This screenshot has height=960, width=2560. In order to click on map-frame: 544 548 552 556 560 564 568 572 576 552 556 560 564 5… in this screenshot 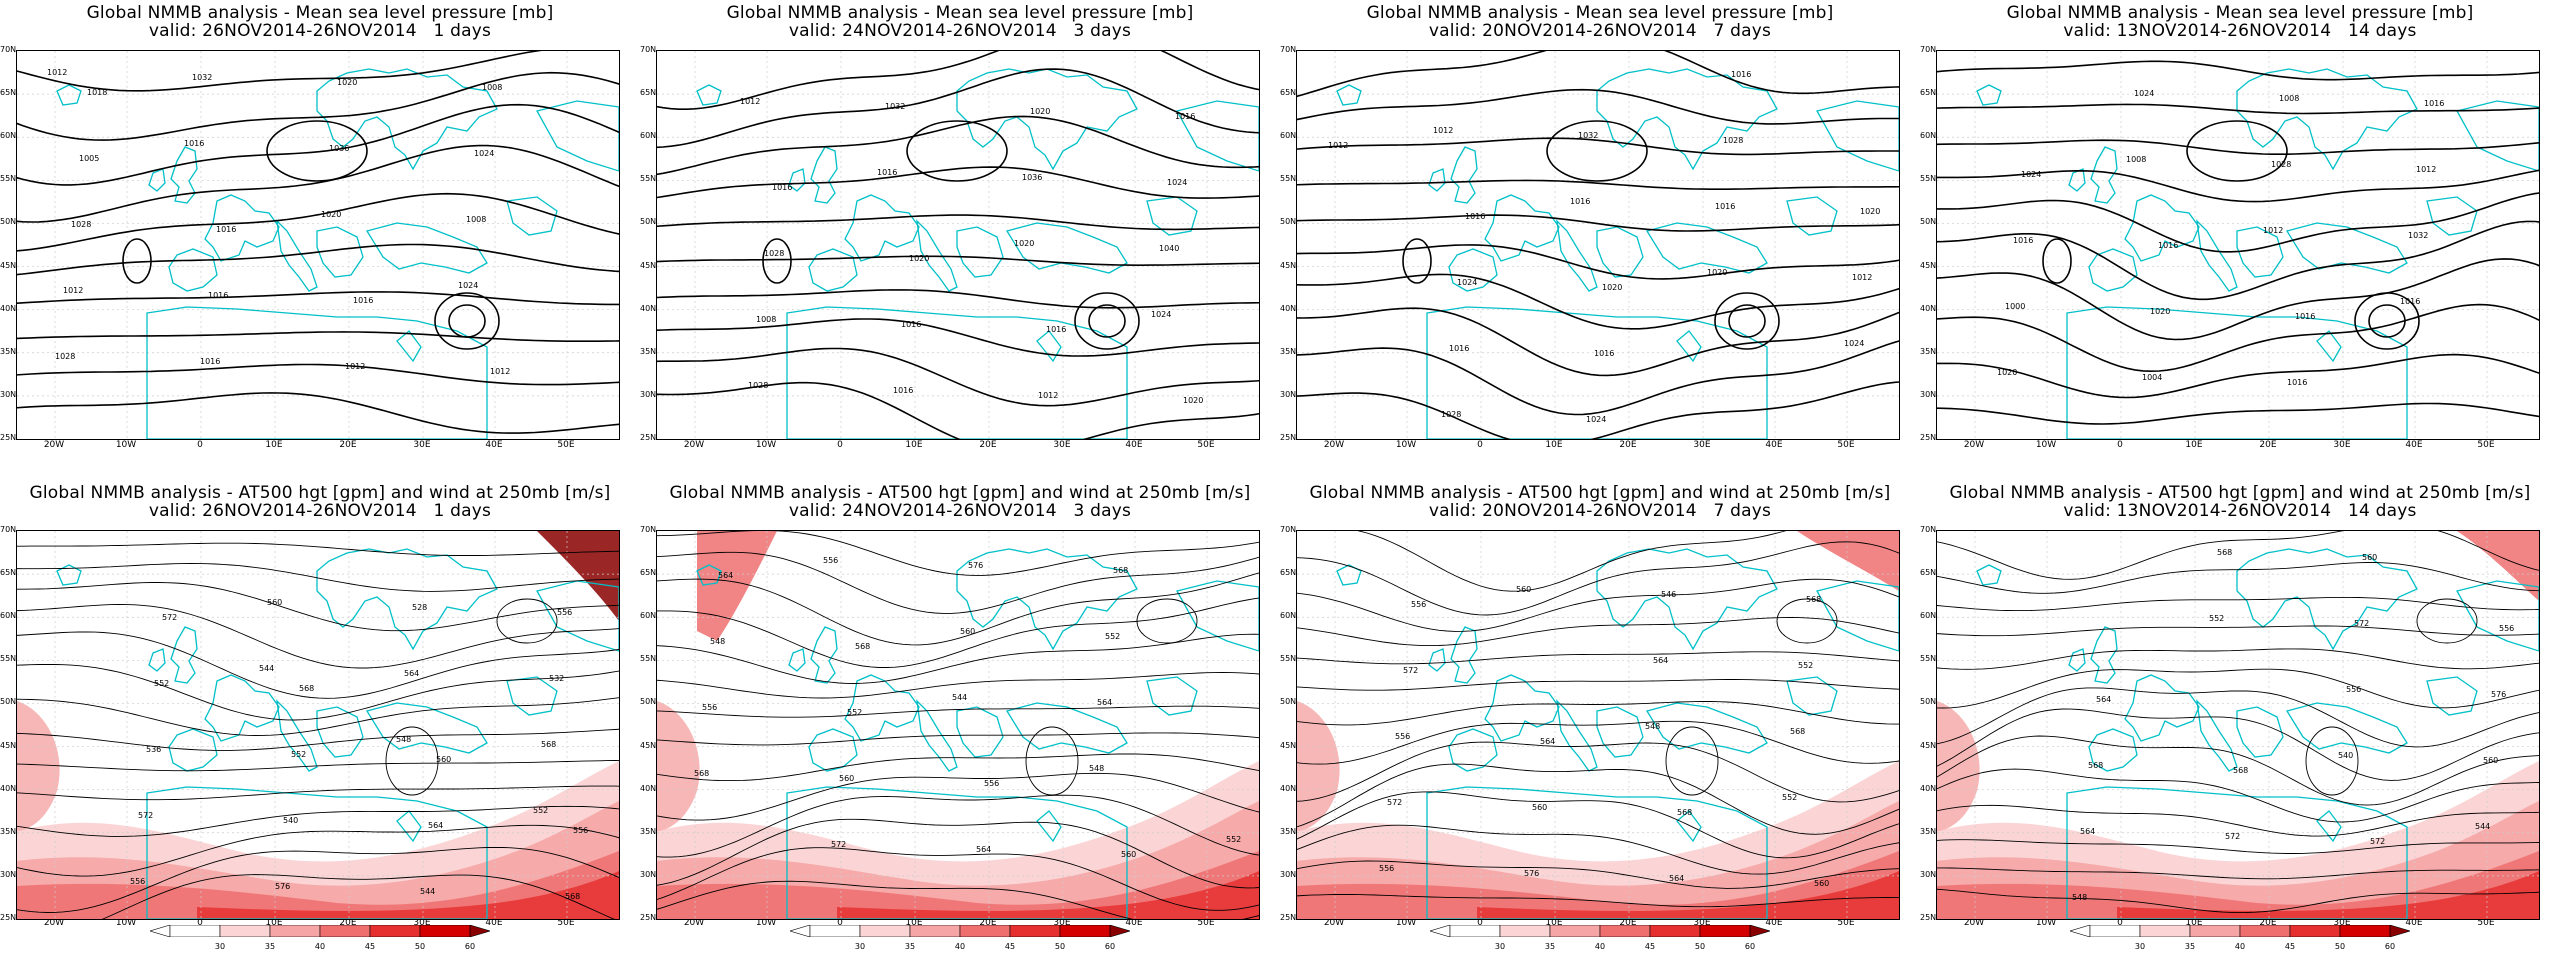, I will do `click(958, 725)`.